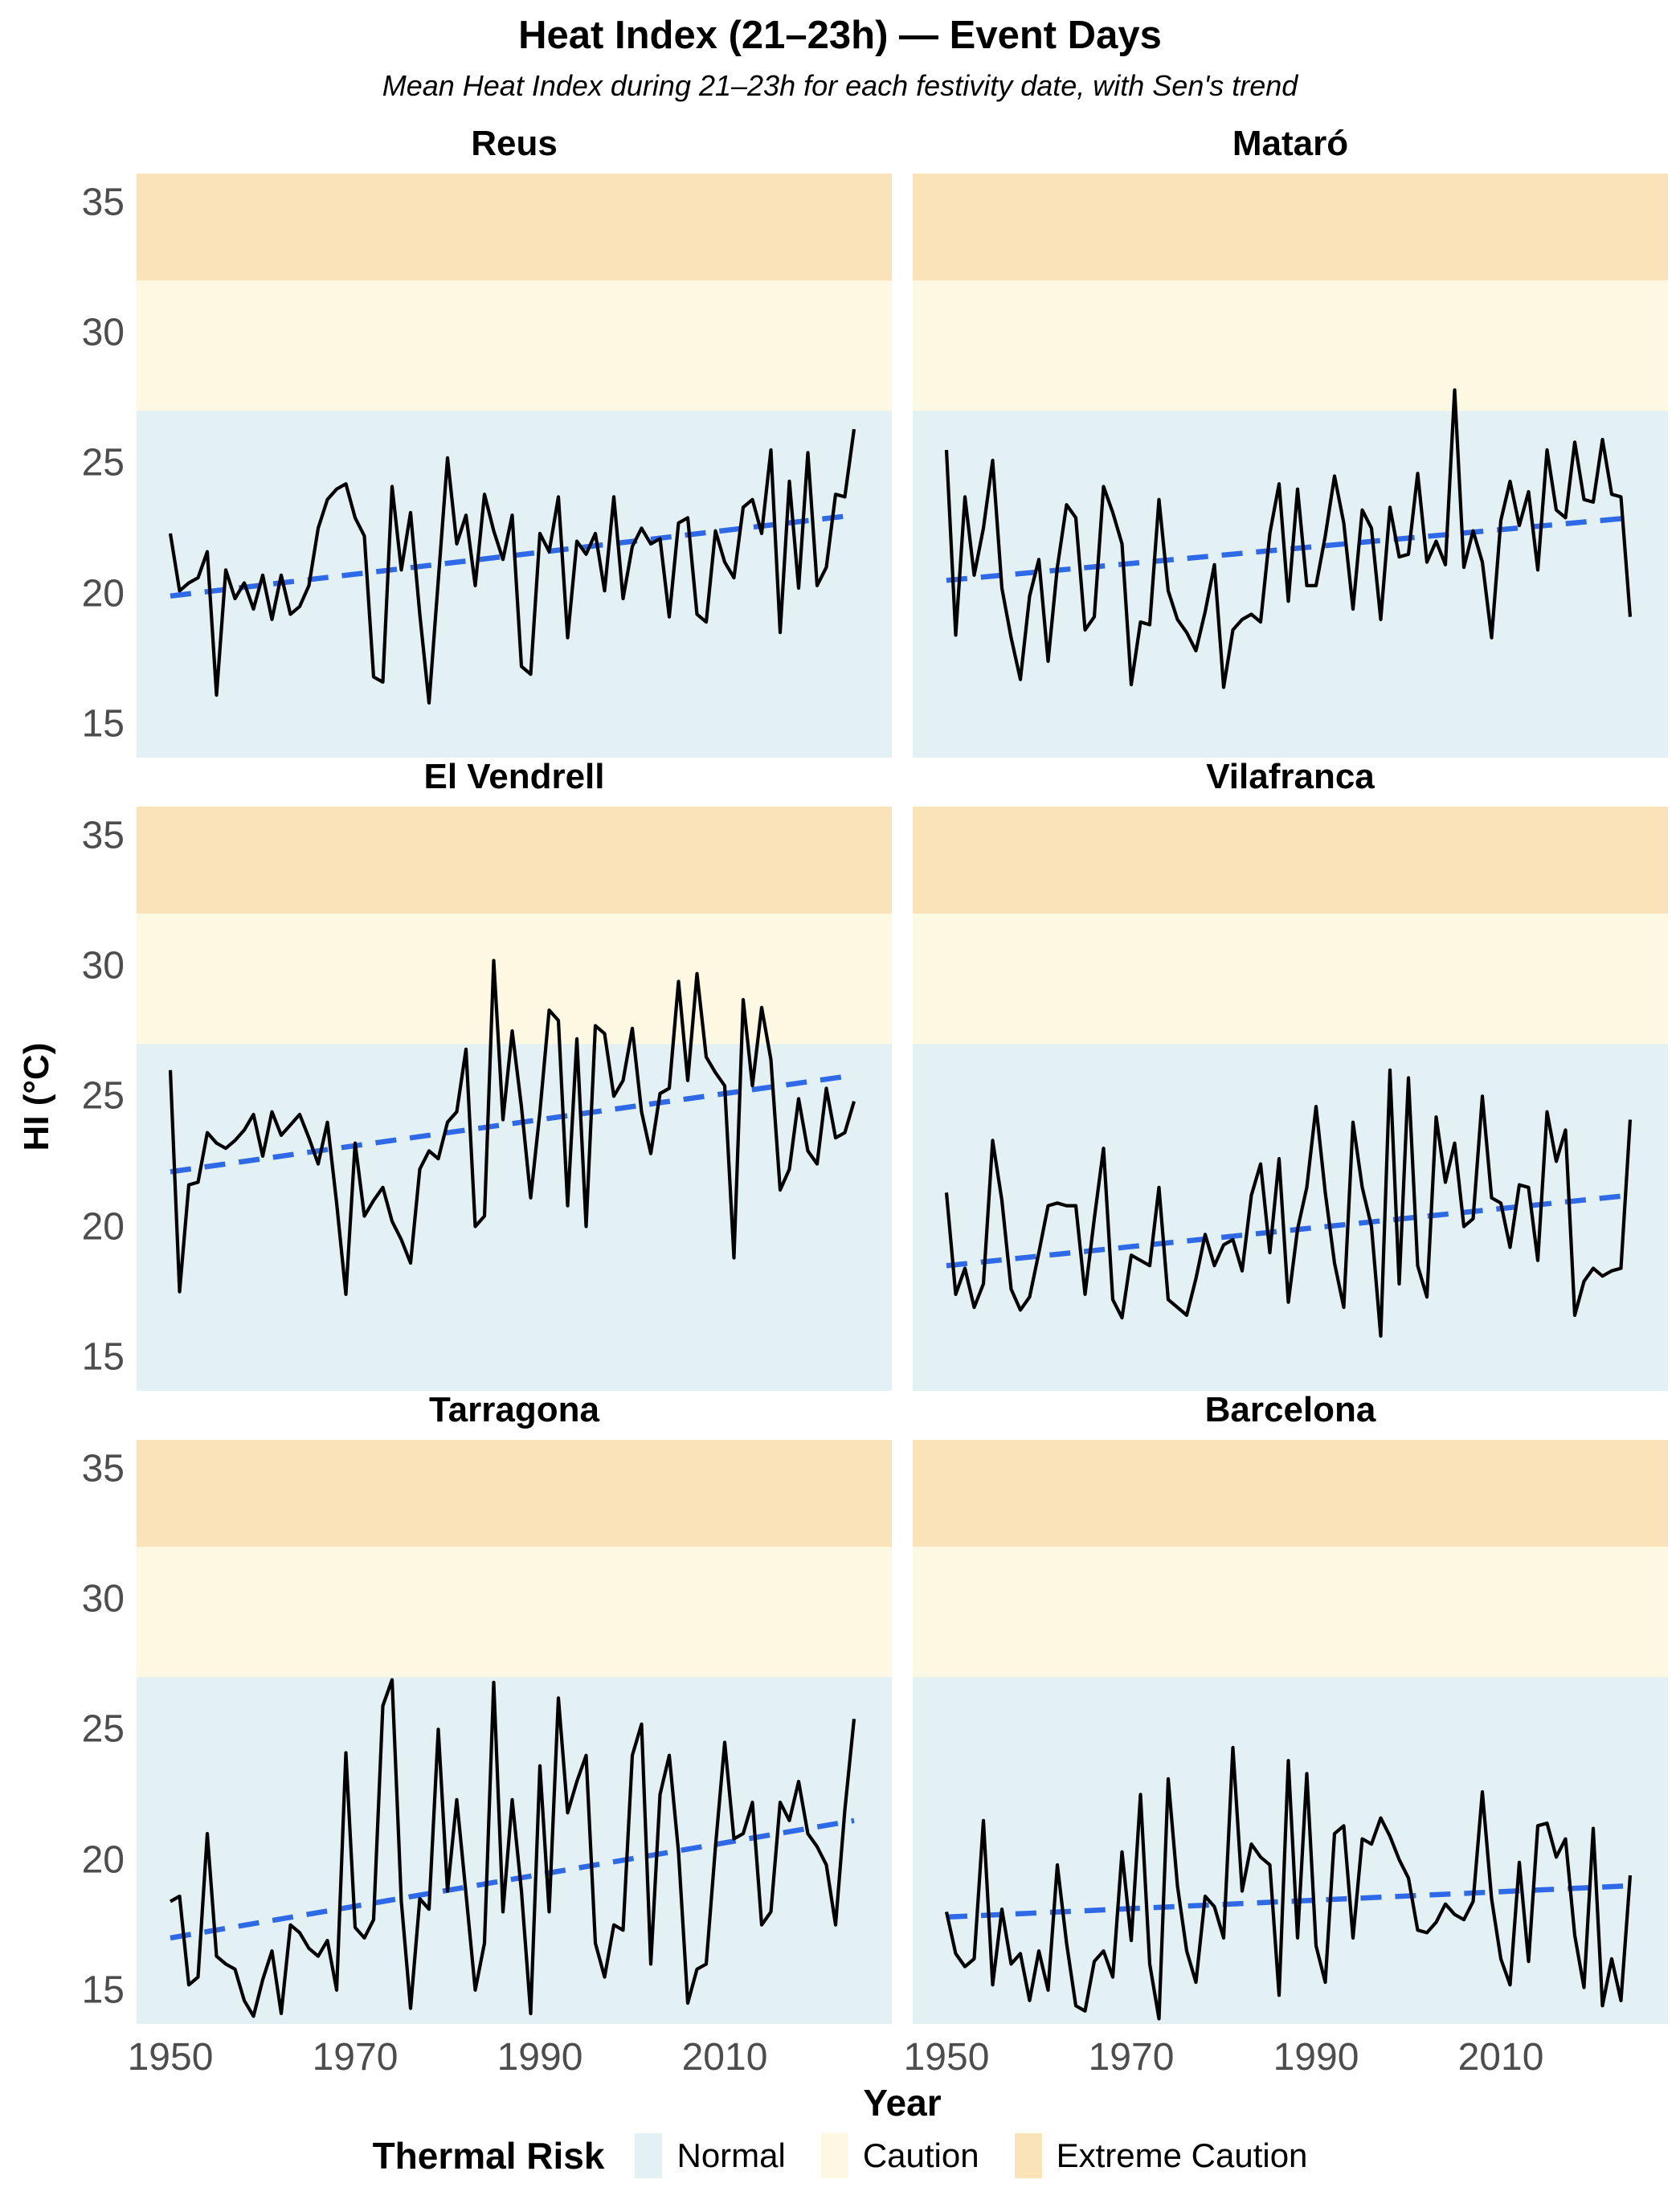 This screenshot has height=2212, width=1680. I want to click on legend-swatch-extreme-caution, so click(1028, 2156).